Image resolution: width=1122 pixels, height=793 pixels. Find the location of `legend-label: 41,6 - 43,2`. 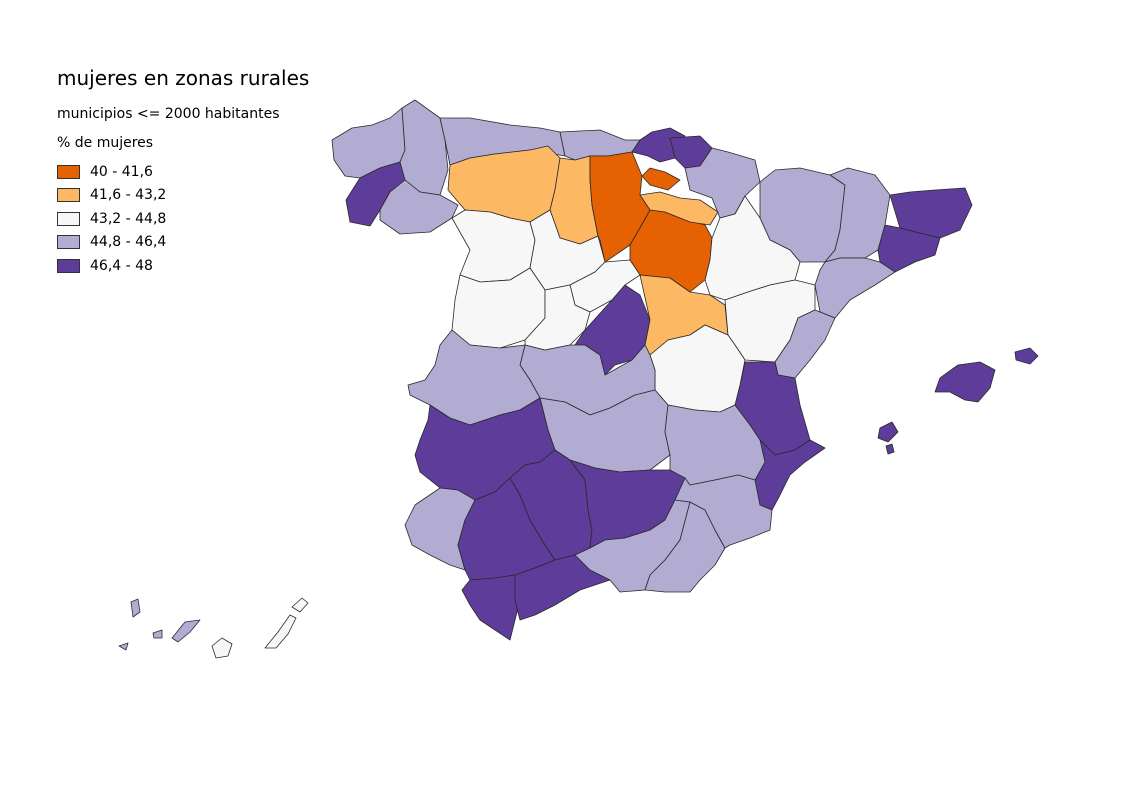

legend-label: 41,6 - 43,2 is located at coordinates (128, 195).